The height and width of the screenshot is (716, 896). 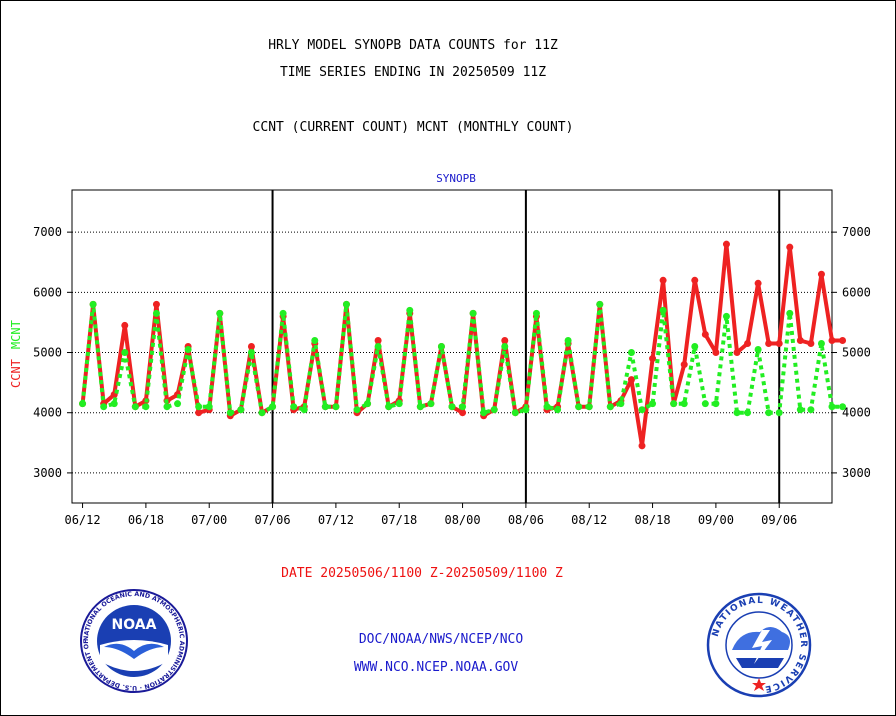 I want to click on x-tick-label: 08/18, so click(x=652, y=520).